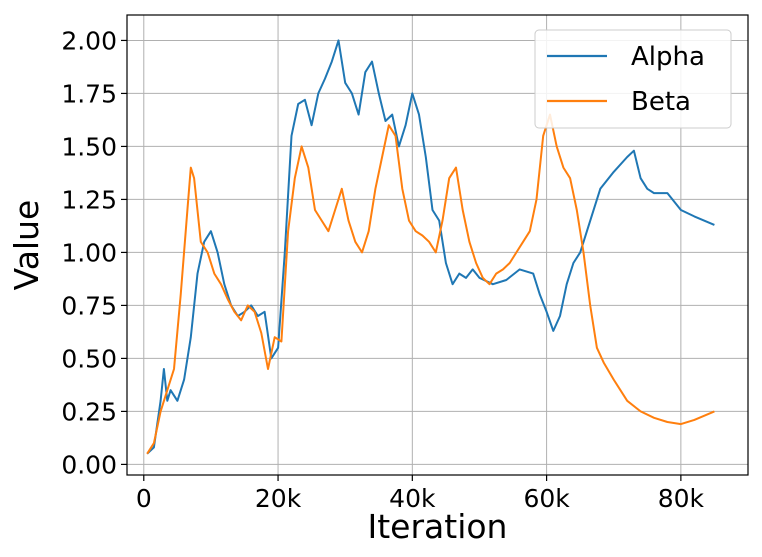 This screenshot has width=762, height=557. Describe the element at coordinates (668, 57) in the screenshot. I see `legend-label-alpha: Alpha` at that location.